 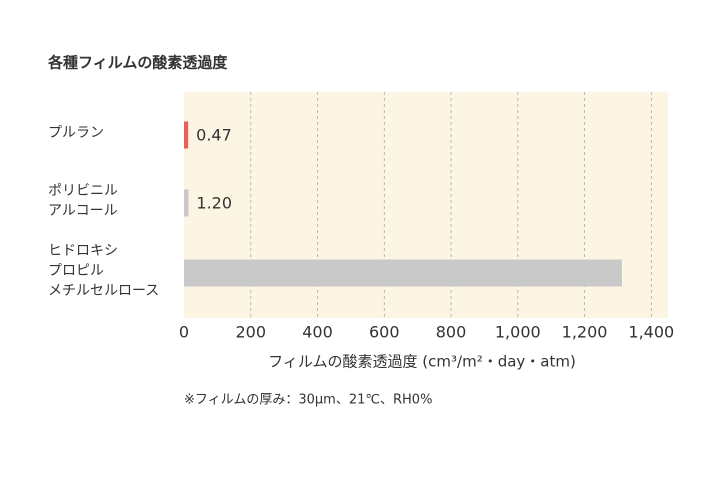 I want to click on x-tick-label: 1,000, so click(x=518, y=332).